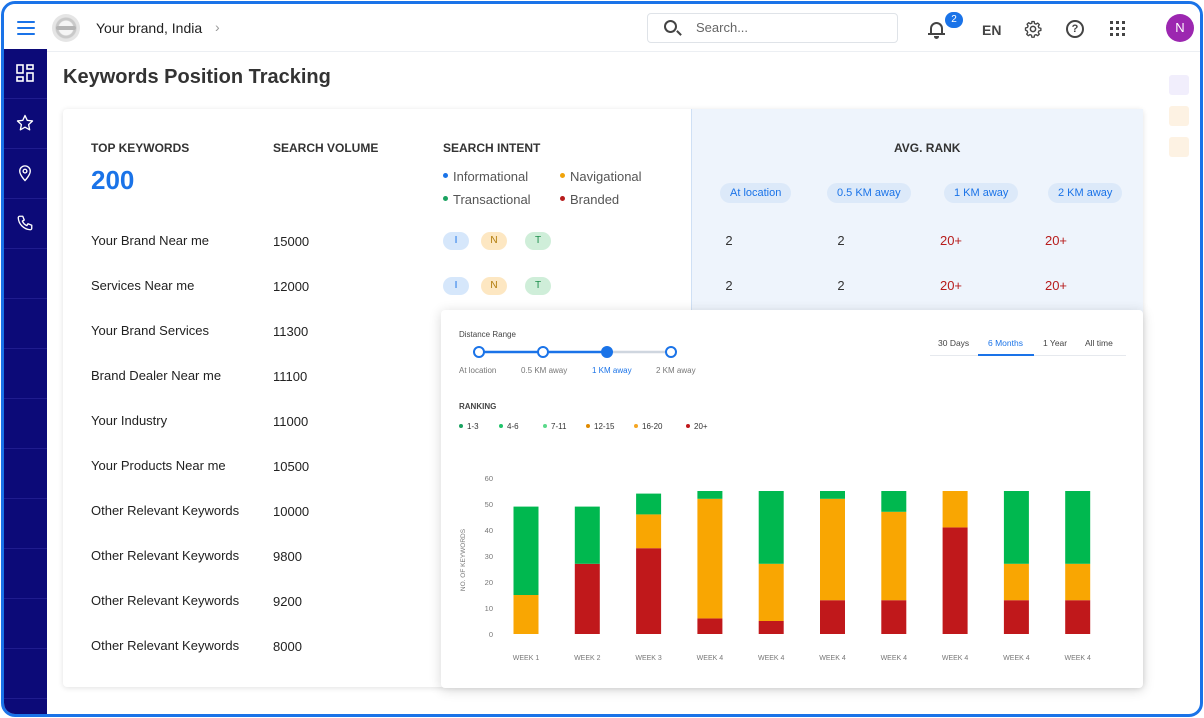  I want to click on chevron-right-icon: ›, so click(217, 27).